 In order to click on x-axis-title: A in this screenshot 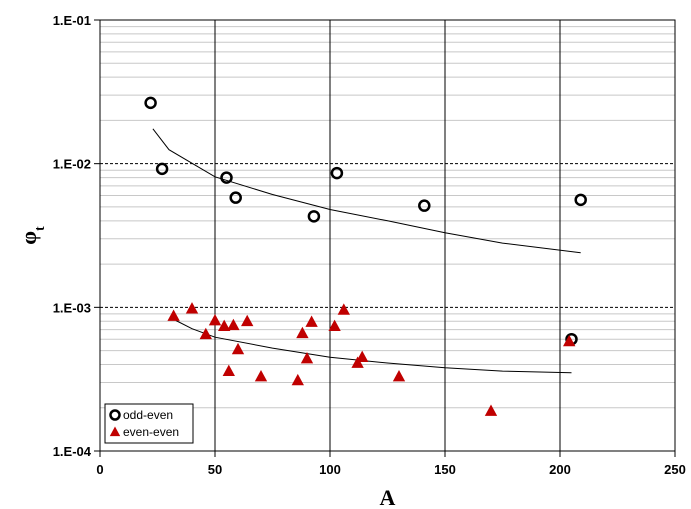, I will do `click(388, 497)`.